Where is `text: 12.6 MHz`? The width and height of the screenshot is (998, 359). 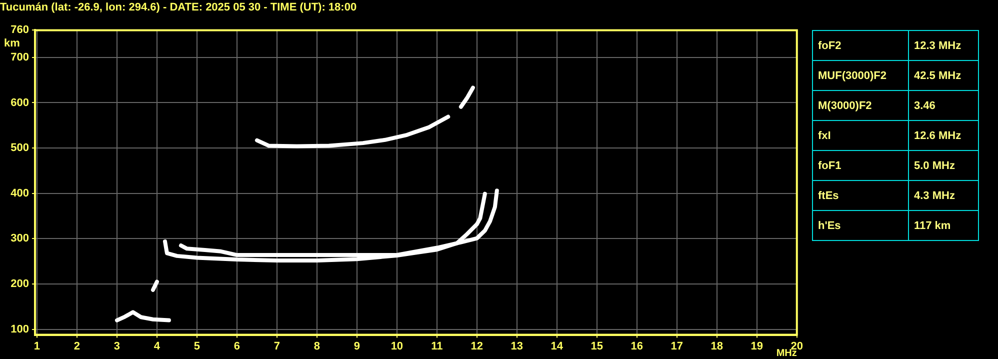
text: 12.6 MHz is located at coordinates (943, 135).